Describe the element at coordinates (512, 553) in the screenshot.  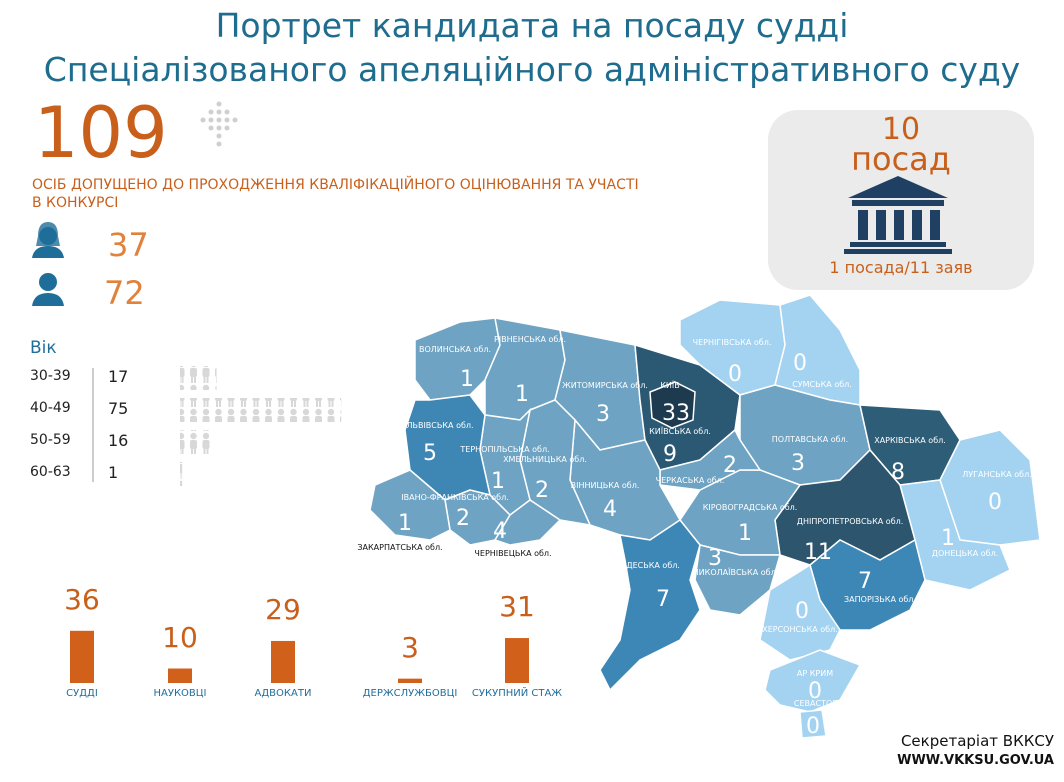
I see `region-name: ЧЕРНІВЕЦЬКА обл.` at that location.